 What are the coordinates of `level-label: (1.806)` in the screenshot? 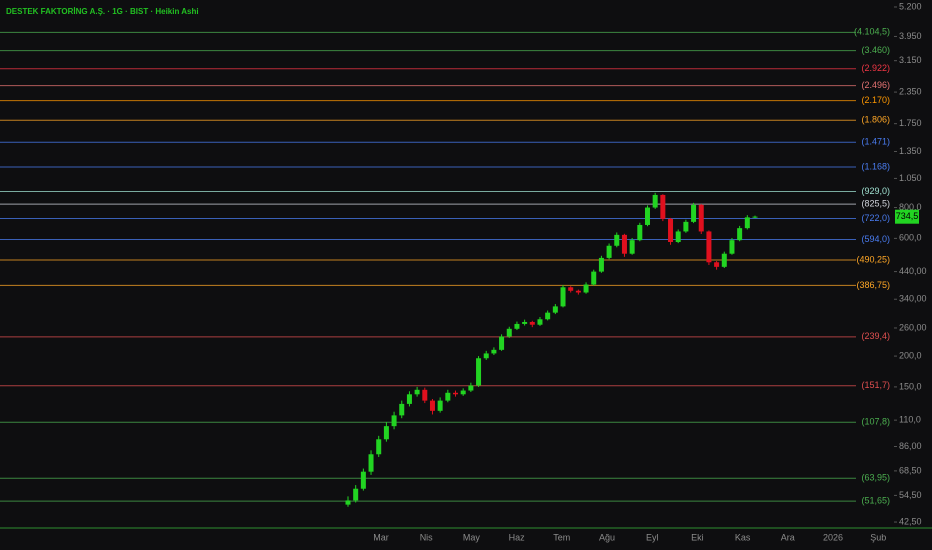 It's located at (875, 120).